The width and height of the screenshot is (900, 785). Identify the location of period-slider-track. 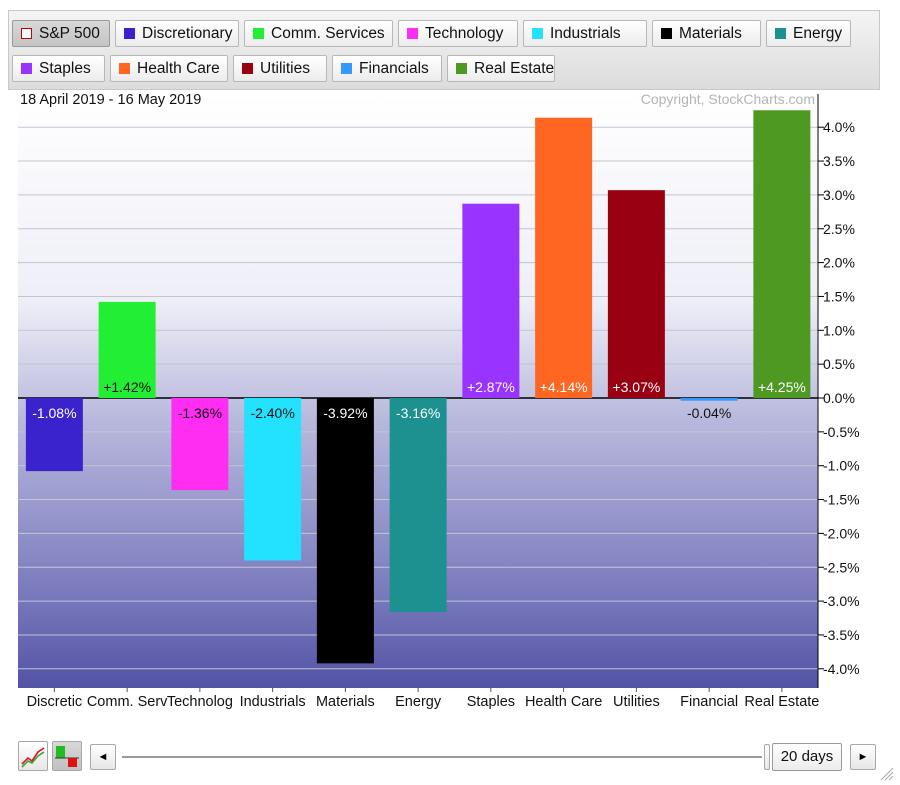
(442, 757).